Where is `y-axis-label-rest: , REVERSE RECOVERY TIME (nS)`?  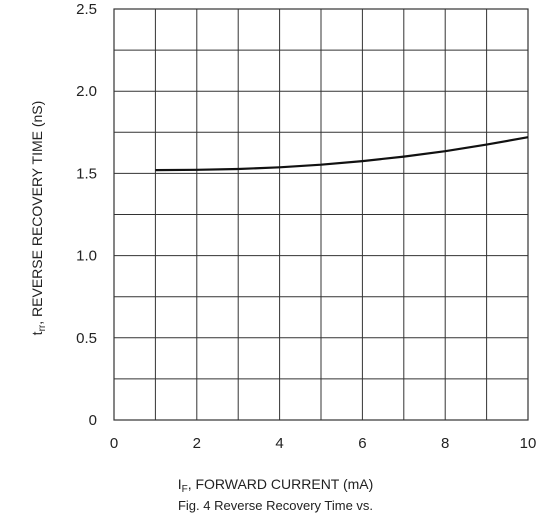 y-axis-label-rest: , REVERSE RECOVERY TIME (nS) is located at coordinates (37, 213).